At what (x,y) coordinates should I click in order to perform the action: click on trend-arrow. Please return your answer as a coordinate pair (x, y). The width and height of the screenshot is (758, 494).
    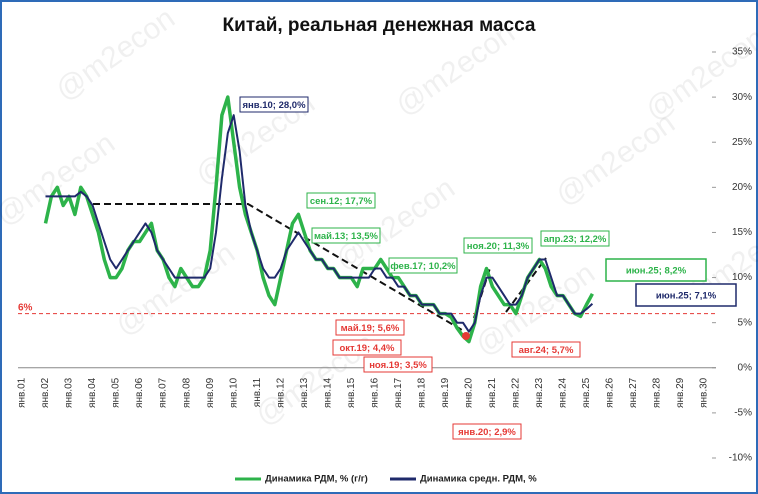
    Looking at the image, I should click on (278, 267).